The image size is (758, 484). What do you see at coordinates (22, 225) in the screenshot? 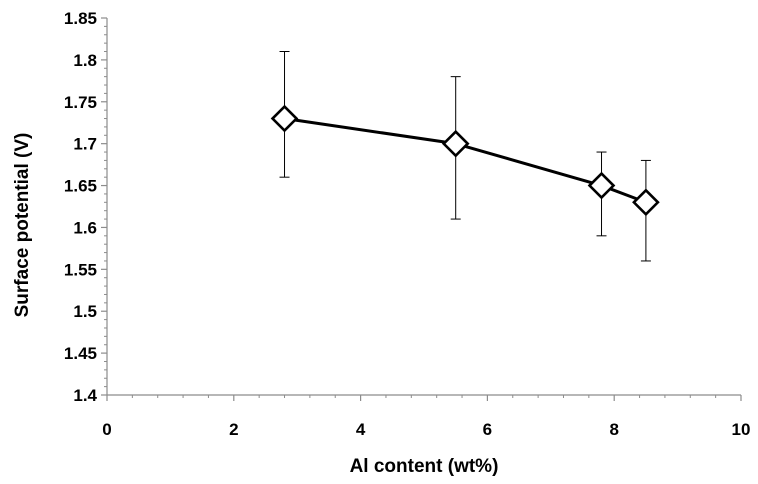
I see `y-axis-title: Surface potential (V)` at bounding box center [22, 225].